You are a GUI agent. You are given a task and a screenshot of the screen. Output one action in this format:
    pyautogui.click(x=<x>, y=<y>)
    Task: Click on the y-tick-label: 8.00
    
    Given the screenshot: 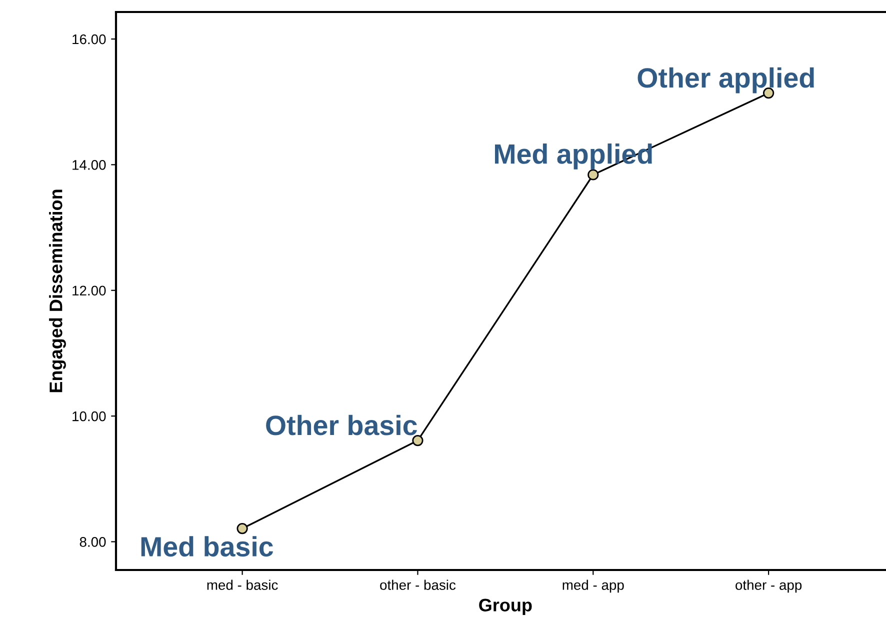 What is the action you would take?
    pyautogui.click(x=93, y=542)
    